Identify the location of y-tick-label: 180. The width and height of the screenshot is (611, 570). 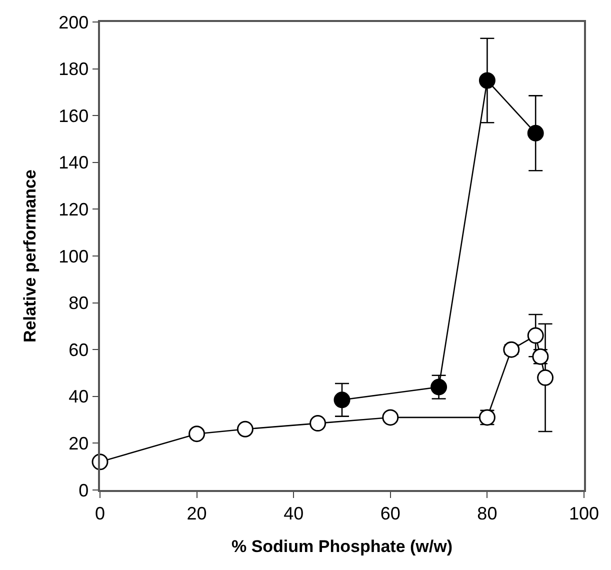
(73, 69).